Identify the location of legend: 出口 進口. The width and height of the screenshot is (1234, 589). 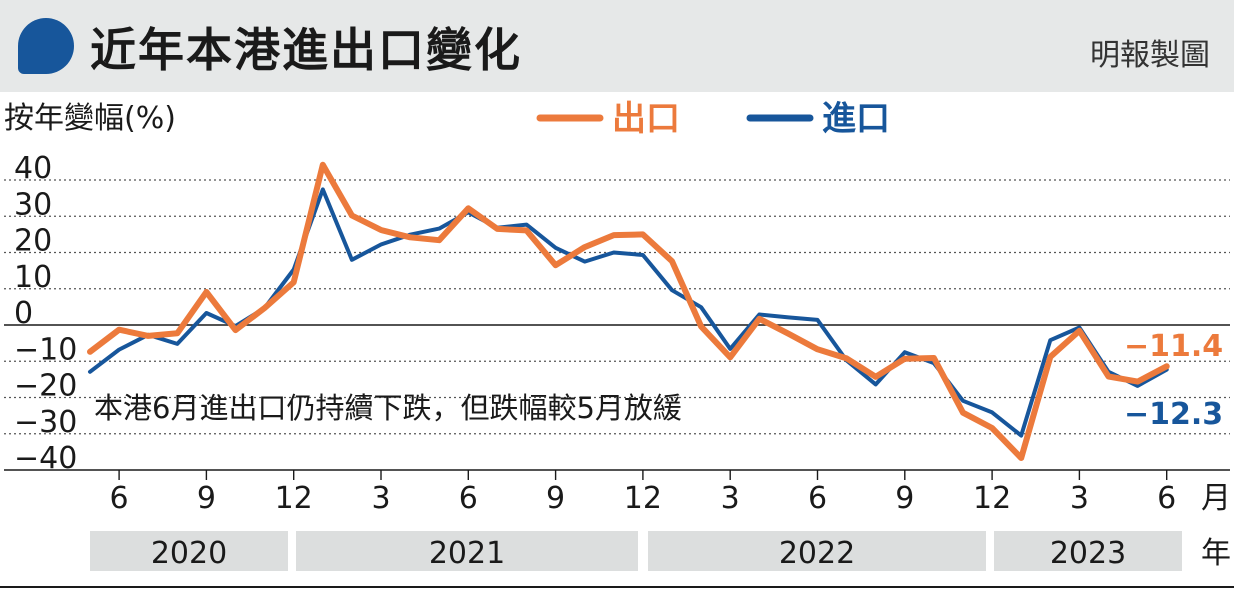
(713, 119).